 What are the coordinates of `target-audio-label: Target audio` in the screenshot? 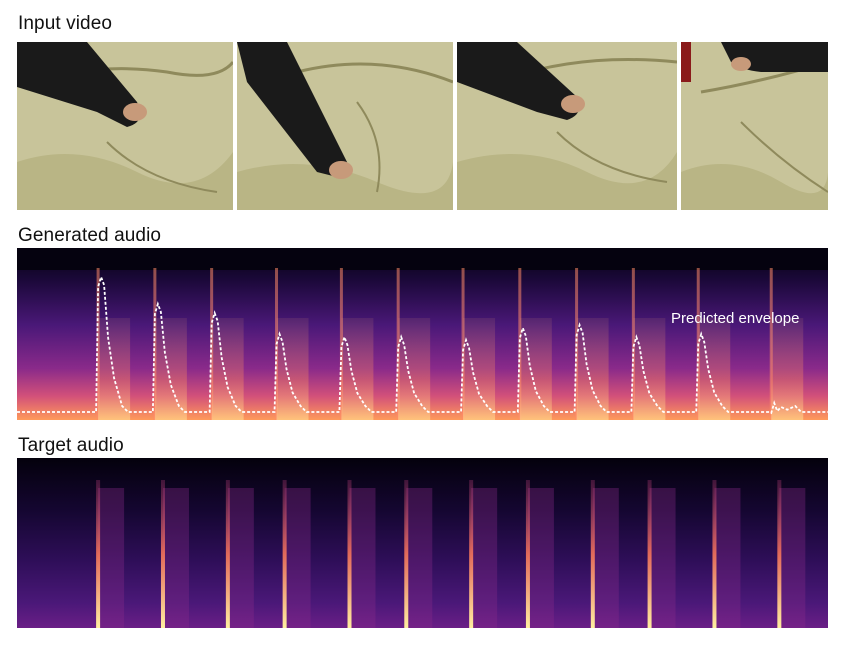 It's located at (71, 445).